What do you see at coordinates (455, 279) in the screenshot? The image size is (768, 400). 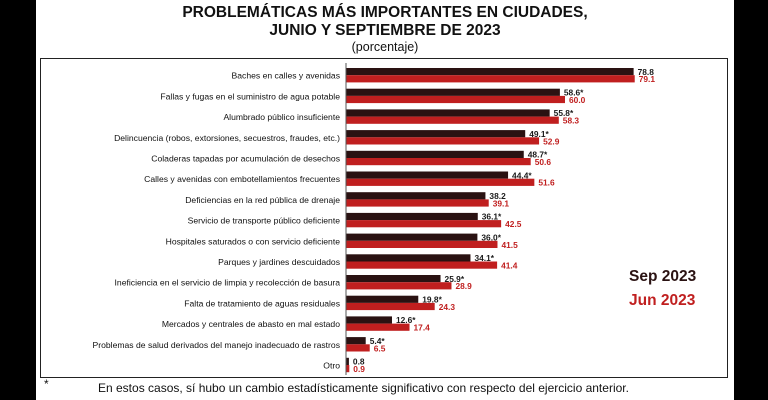 I see `data-label-sep-2023: 25.9*` at bounding box center [455, 279].